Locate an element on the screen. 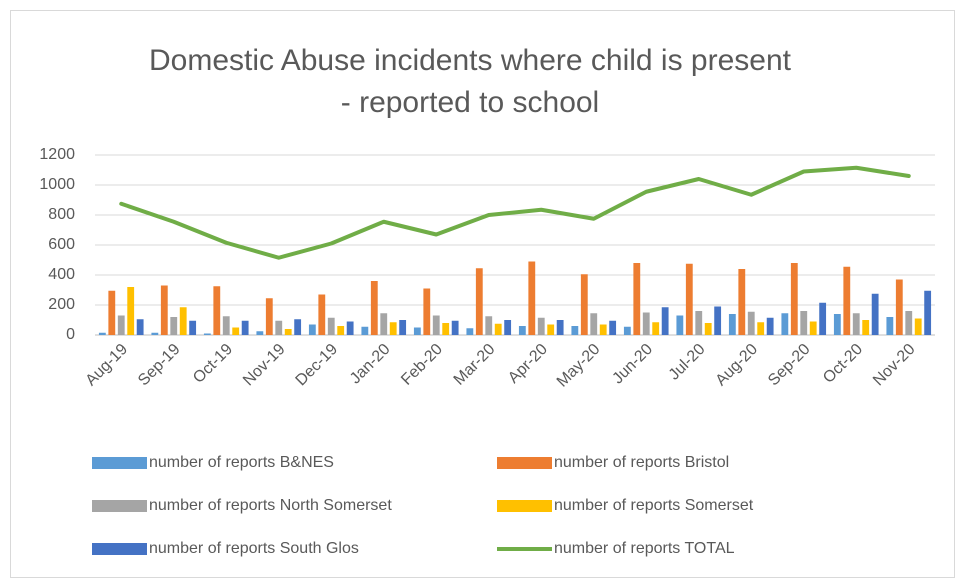 This screenshot has width=956, height=579. x-tick-label: Nov-19 is located at coordinates (264, 365).